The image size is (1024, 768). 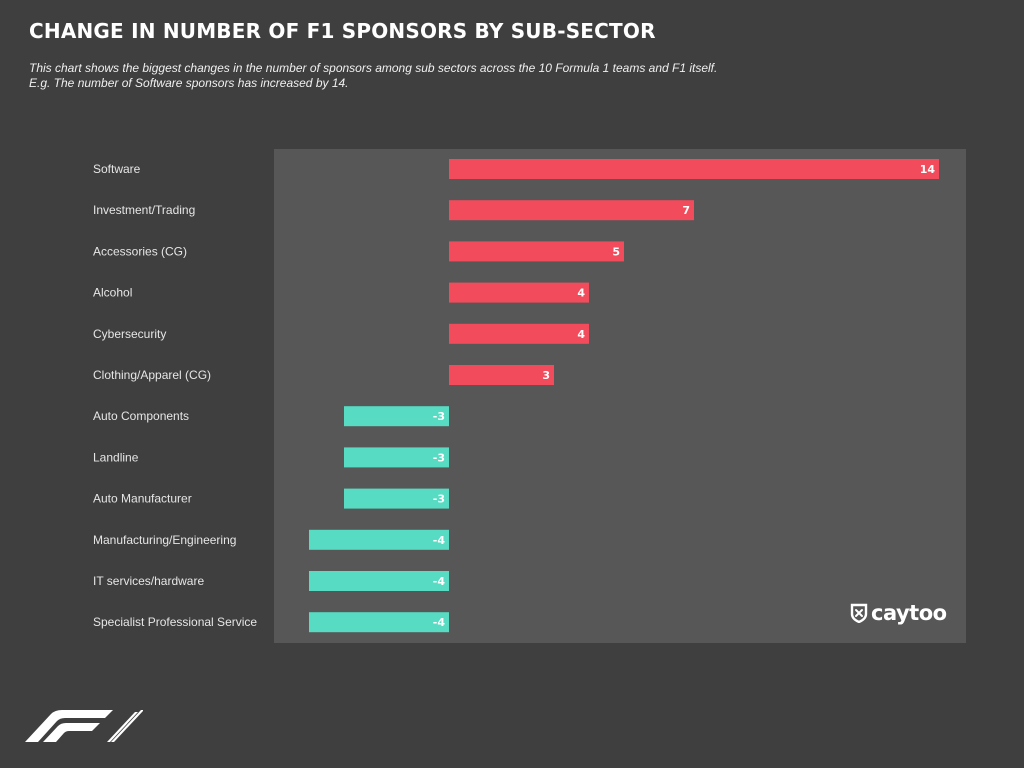 I want to click on category-label-3: Alcohol, so click(x=112, y=293).